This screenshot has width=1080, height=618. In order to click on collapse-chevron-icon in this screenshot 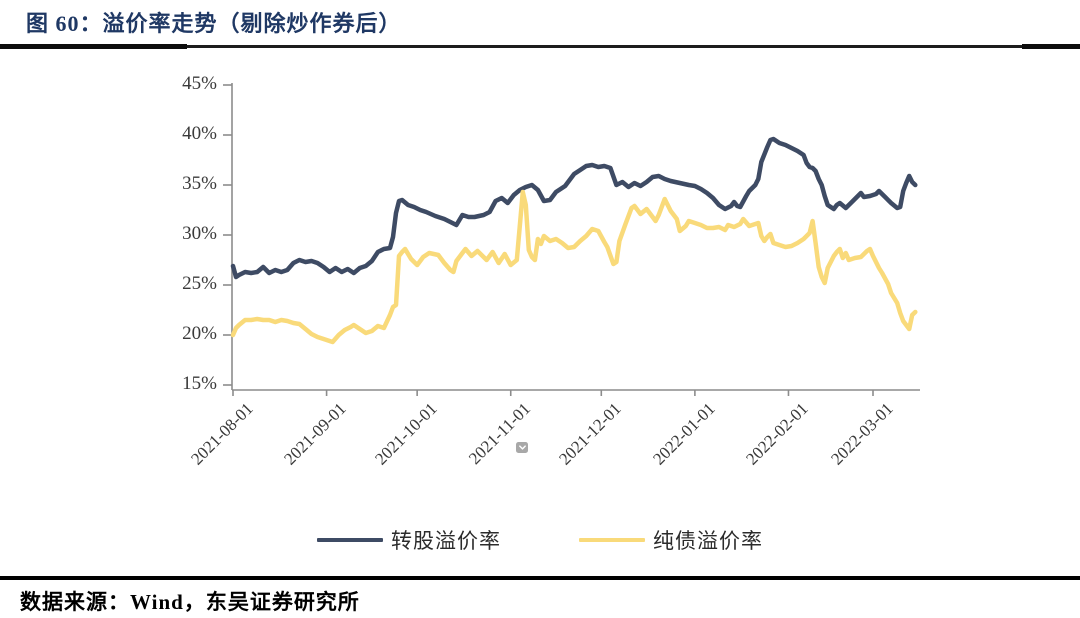, I will do `click(522, 447)`.